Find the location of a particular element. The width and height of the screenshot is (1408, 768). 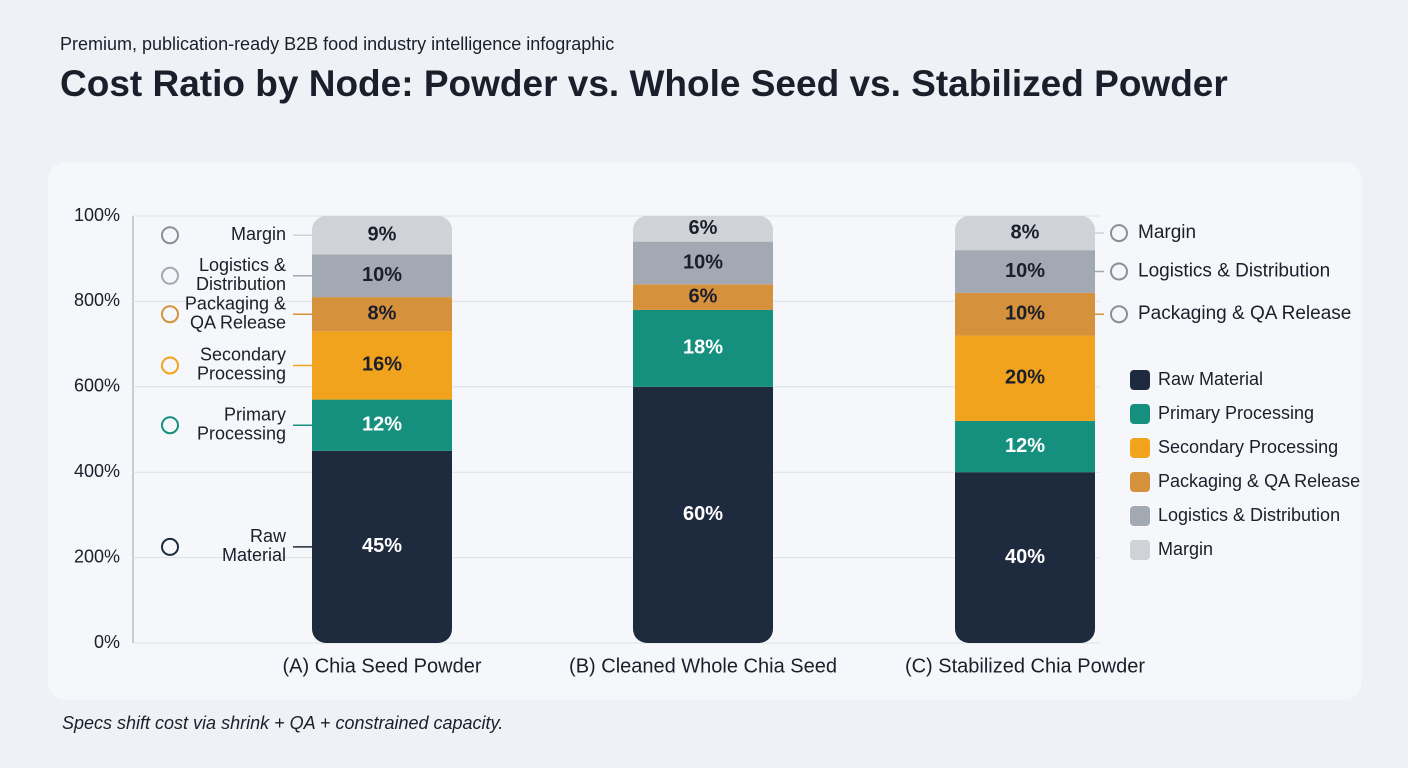

value-label: 18% is located at coordinates (703, 348).